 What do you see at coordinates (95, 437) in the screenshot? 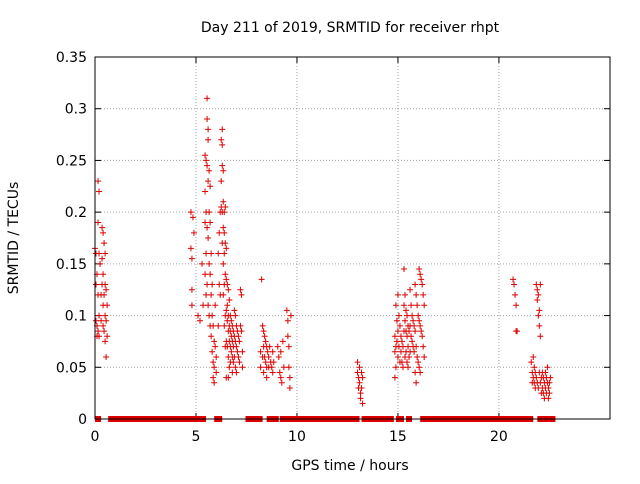
I see `x-tick-label: 0` at bounding box center [95, 437].